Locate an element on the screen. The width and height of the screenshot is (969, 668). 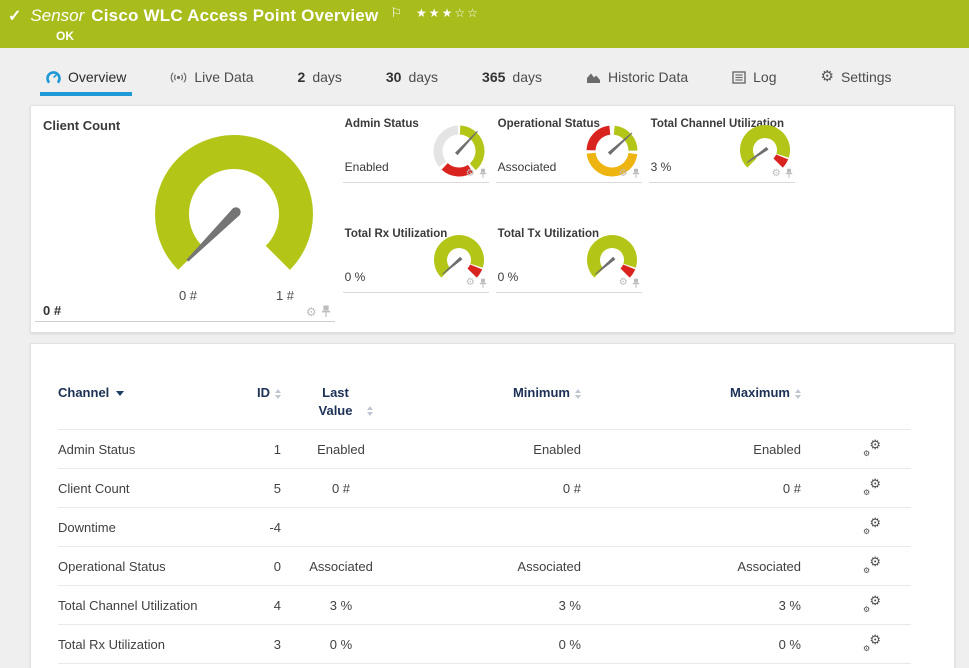
tab-historic-data: Historic Data is located at coordinates (637, 80).